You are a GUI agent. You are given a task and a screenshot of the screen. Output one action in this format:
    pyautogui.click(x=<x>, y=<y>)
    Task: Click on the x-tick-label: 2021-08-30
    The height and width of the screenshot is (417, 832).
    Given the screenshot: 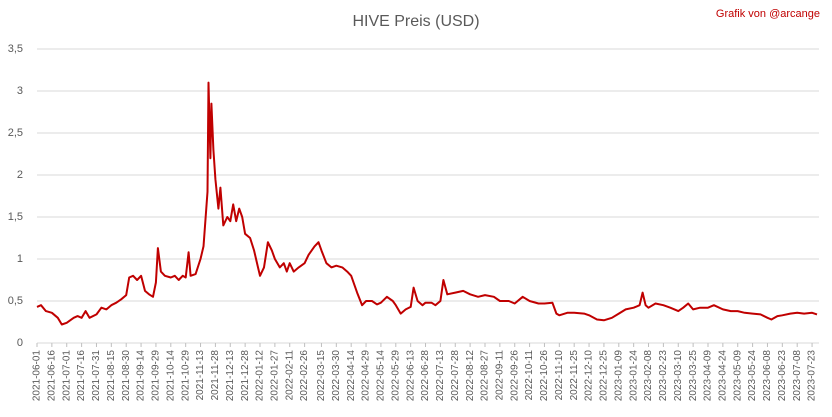 What is the action you would take?
    pyautogui.click(x=126, y=376)
    